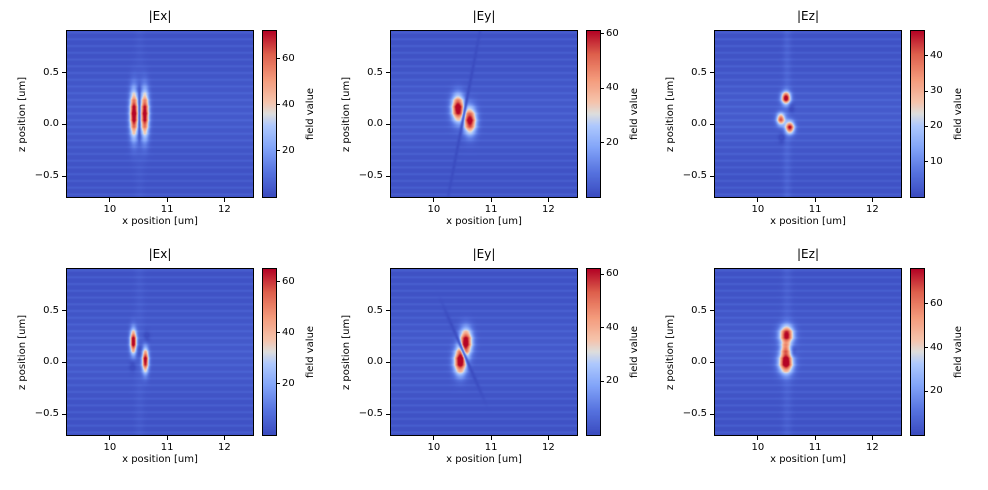 The image size is (988, 490). What do you see at coordinates (160, 459) in the screenshot?
I see `x-axis-label: x position [um]` at bounding box center [160, 459].